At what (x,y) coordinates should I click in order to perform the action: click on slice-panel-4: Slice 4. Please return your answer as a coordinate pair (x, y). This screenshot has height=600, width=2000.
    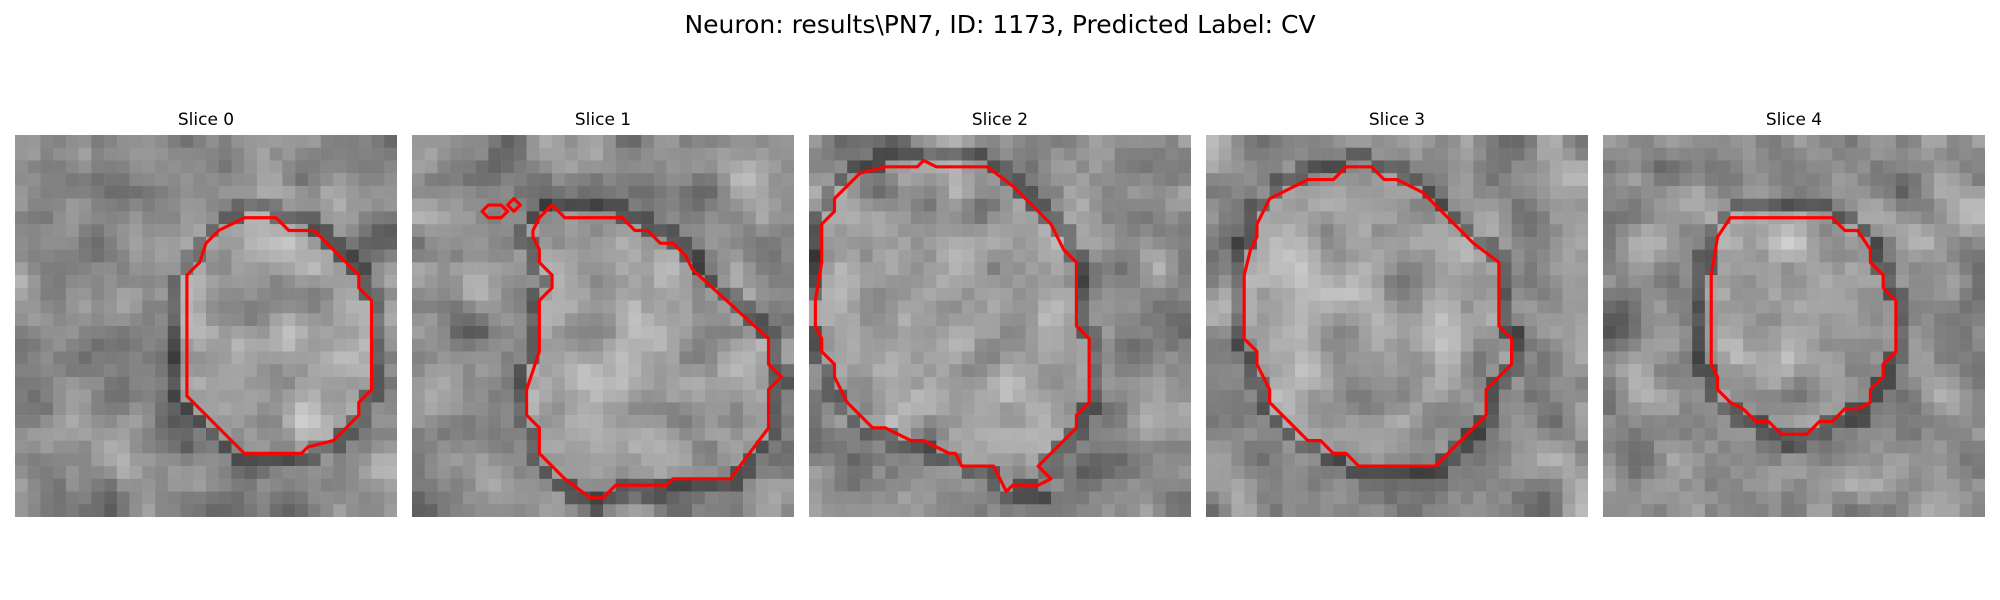
    Looking at the image, I should click on (1794, 313).